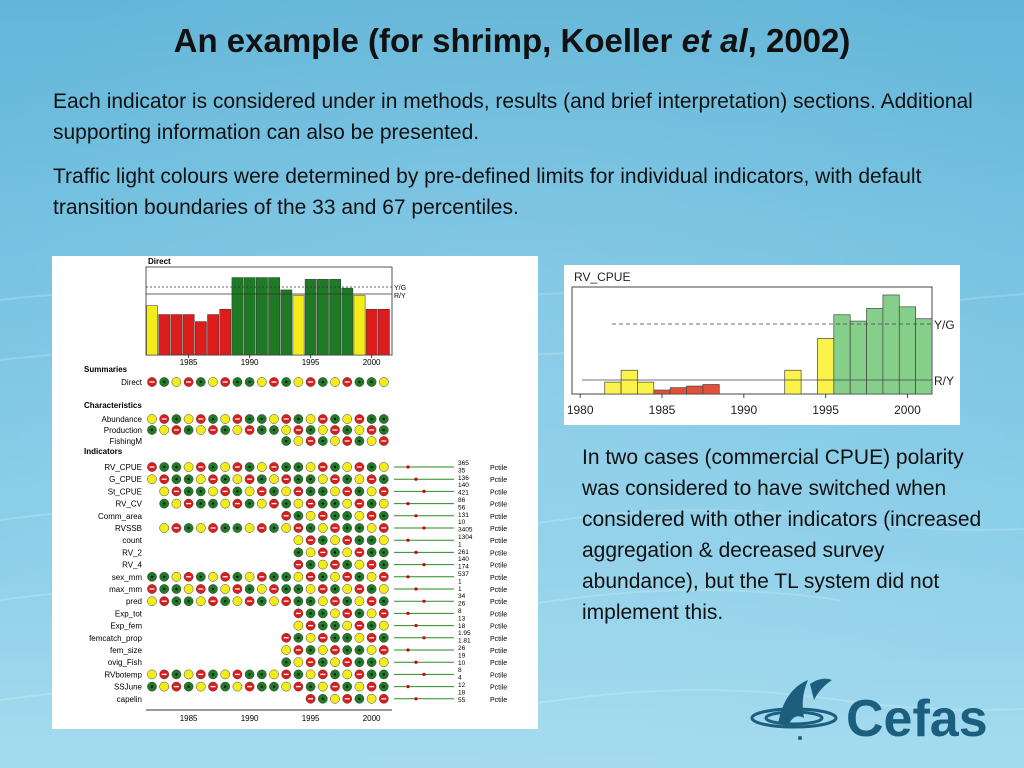 The width and height of the screenshot is (1024, 768). Describe the element at coordinates (128, 504) in the screenshot. I see `row-label: RV_CV` at that location.